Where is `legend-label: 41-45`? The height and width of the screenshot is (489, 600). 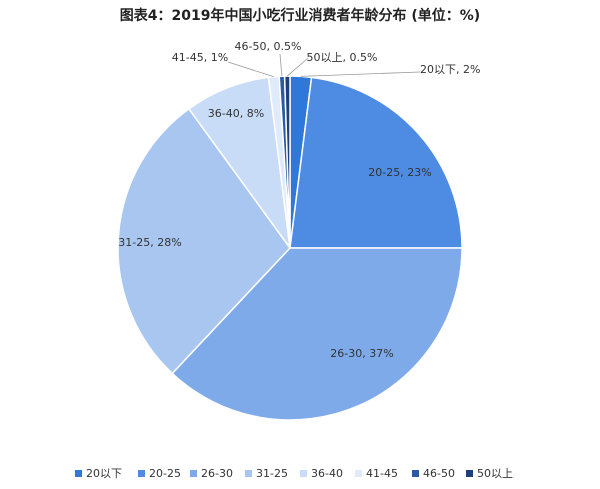
legend-label: 41-45 is located at coordinates (382, 473).